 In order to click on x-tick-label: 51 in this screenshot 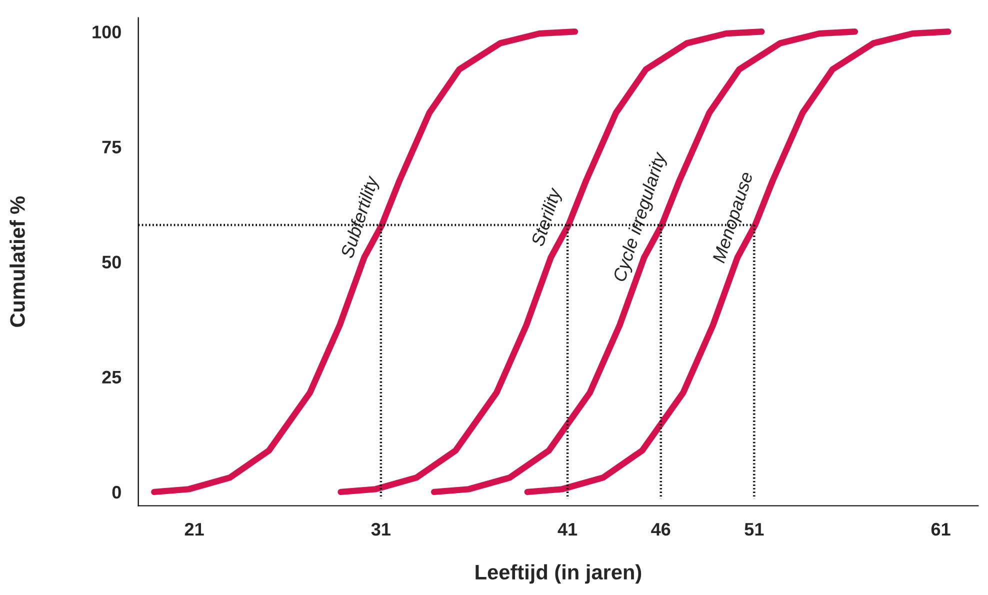, I will do `click(754, 529)`.